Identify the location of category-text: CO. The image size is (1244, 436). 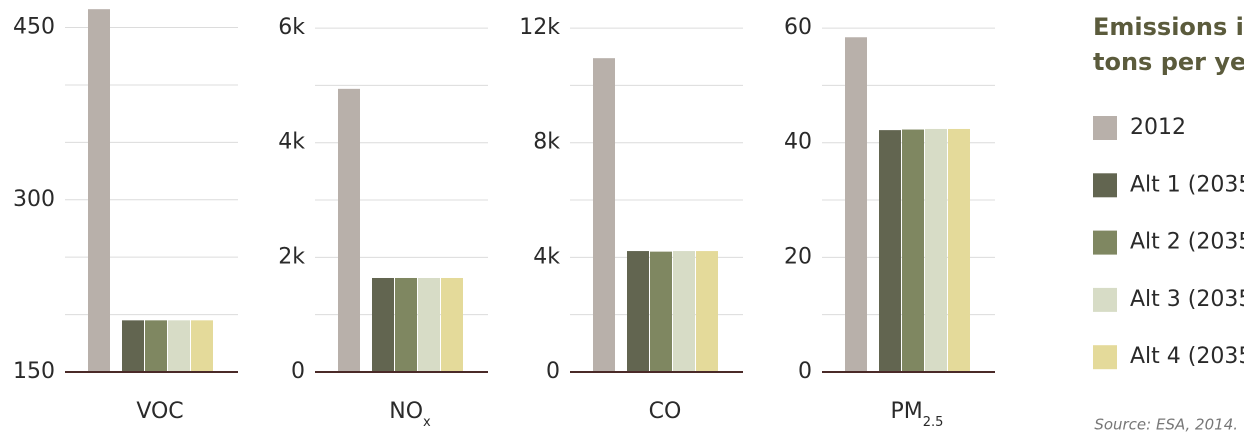
(665, 411).